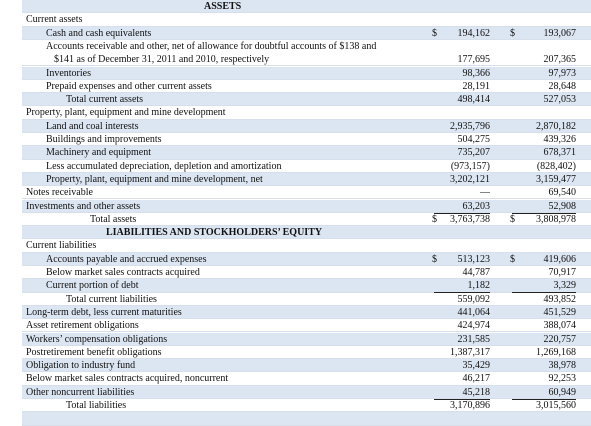  What do you see at coordinates (556, 179) in the screenshot?
I see `value-2010: 3,159,477` at bounding box center [556, 179].